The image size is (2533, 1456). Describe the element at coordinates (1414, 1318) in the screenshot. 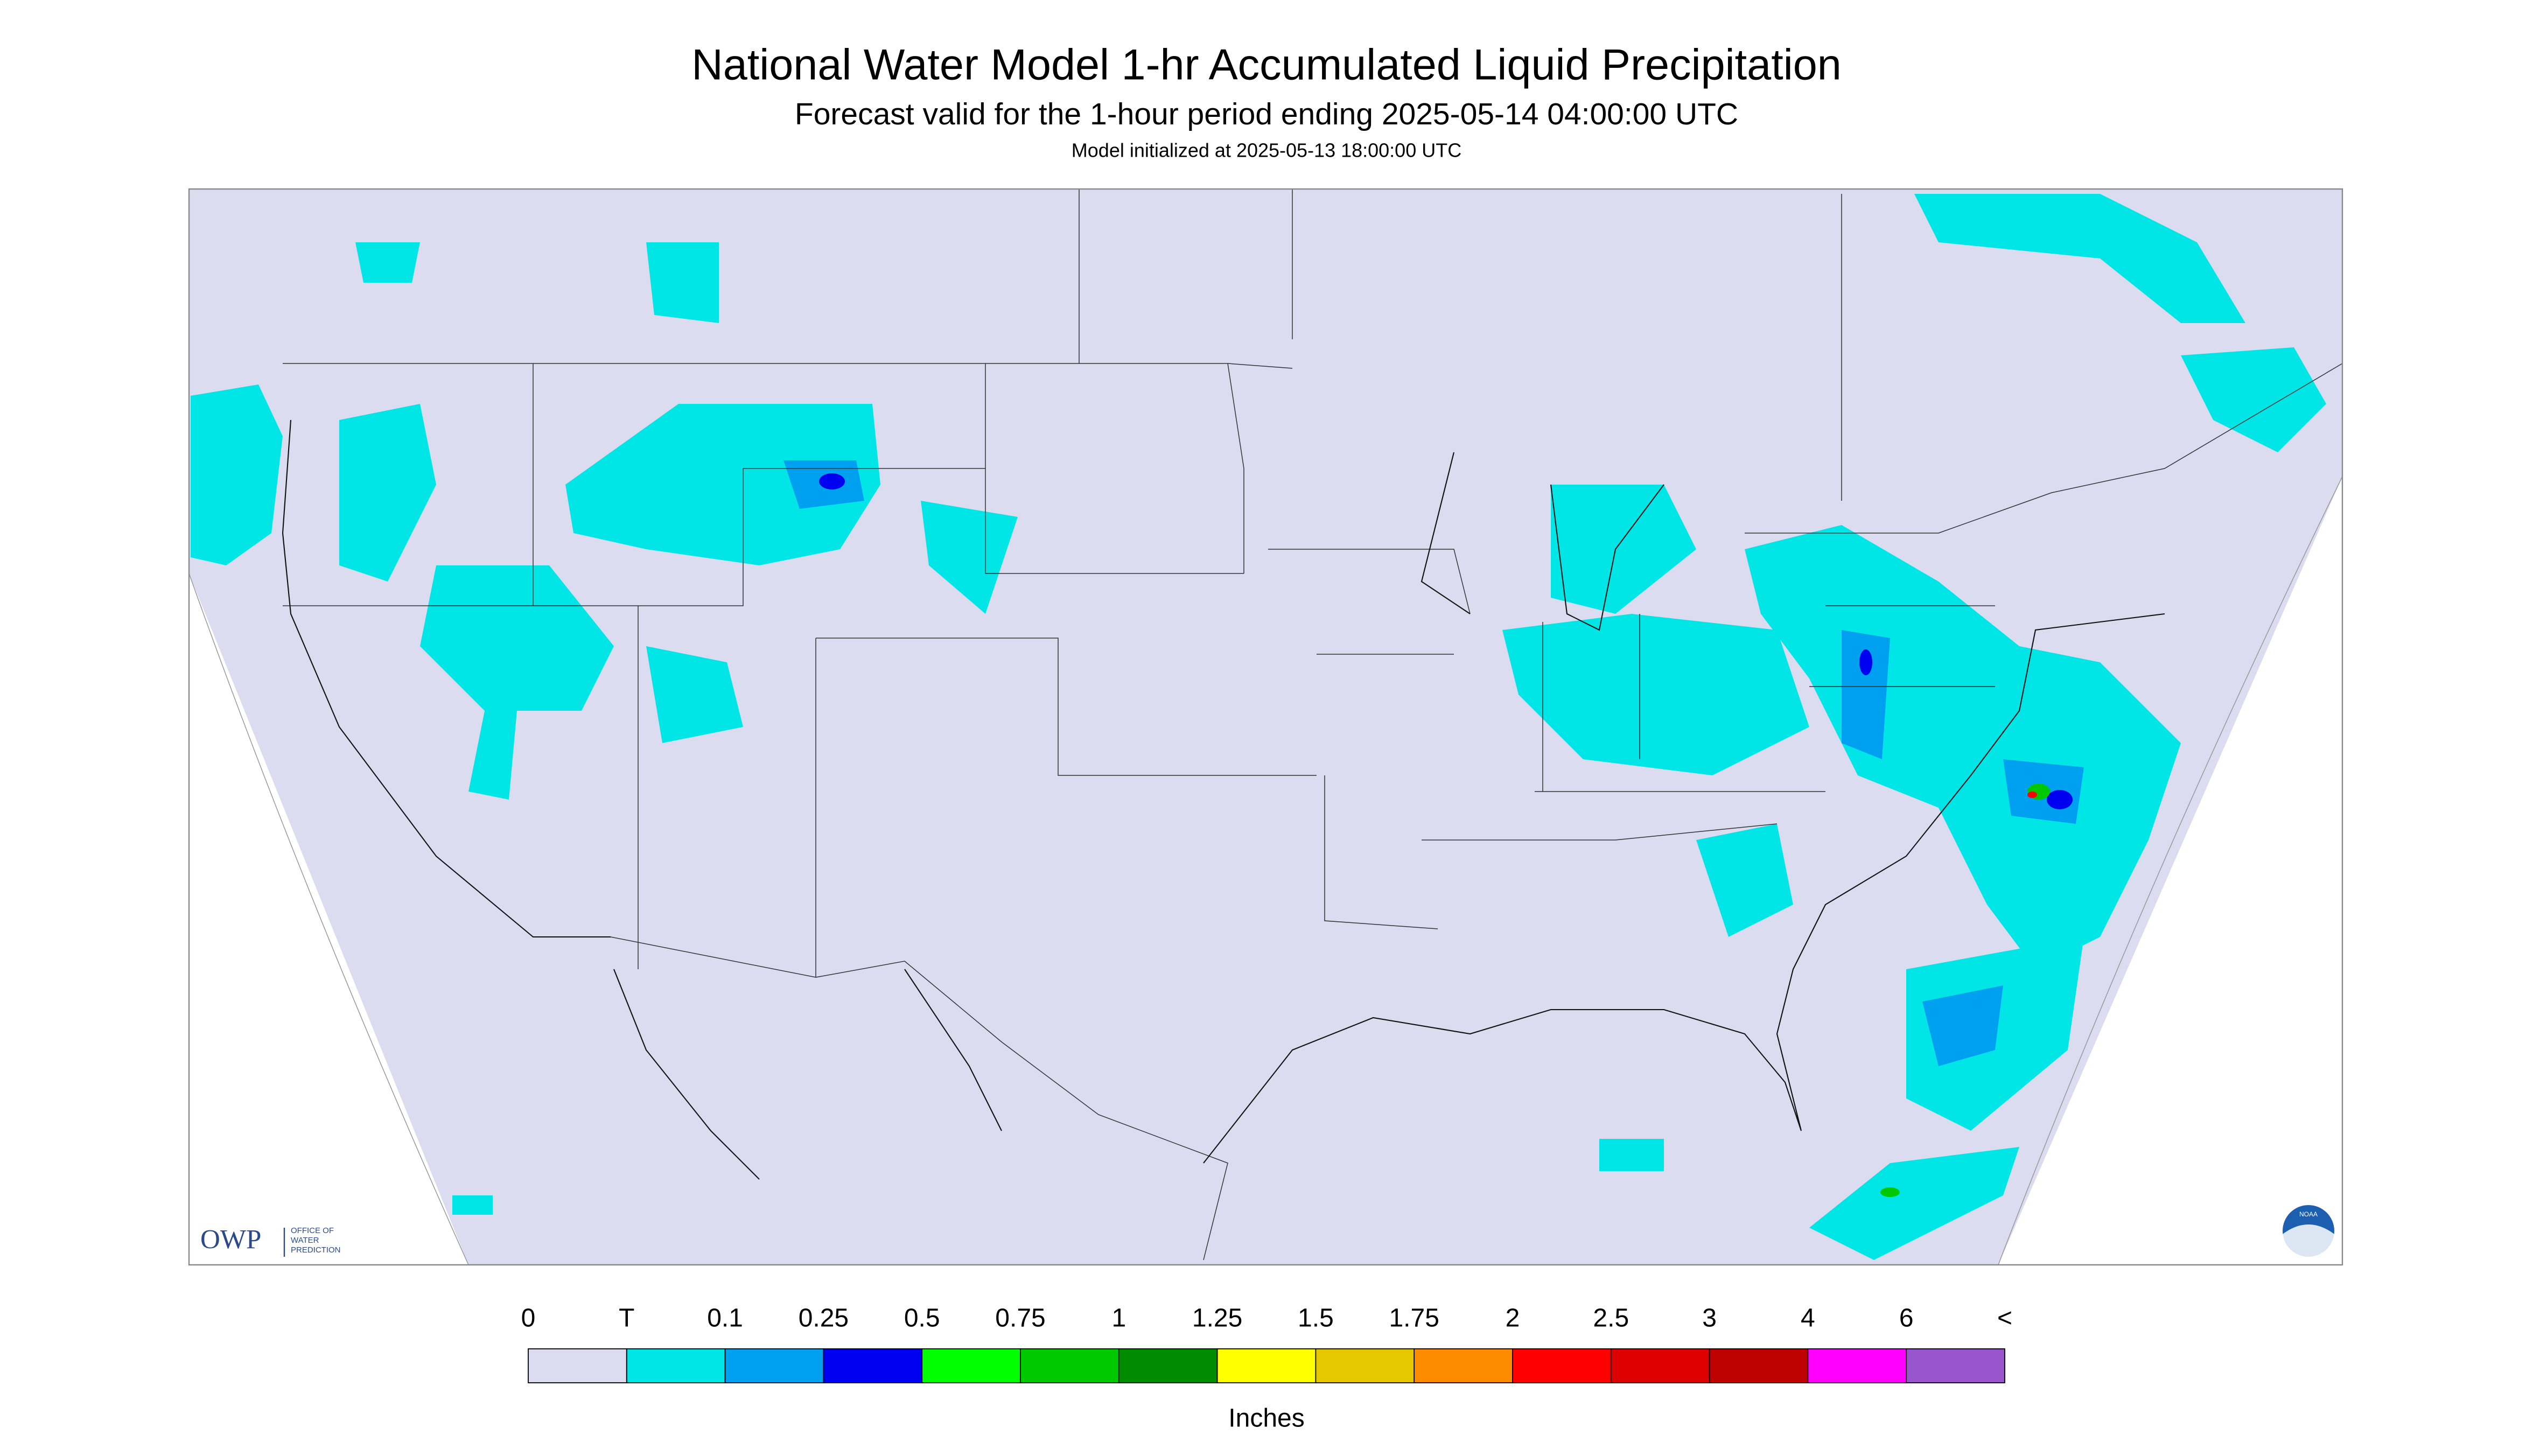

I see `colorbar-label: 1.75` at that location.